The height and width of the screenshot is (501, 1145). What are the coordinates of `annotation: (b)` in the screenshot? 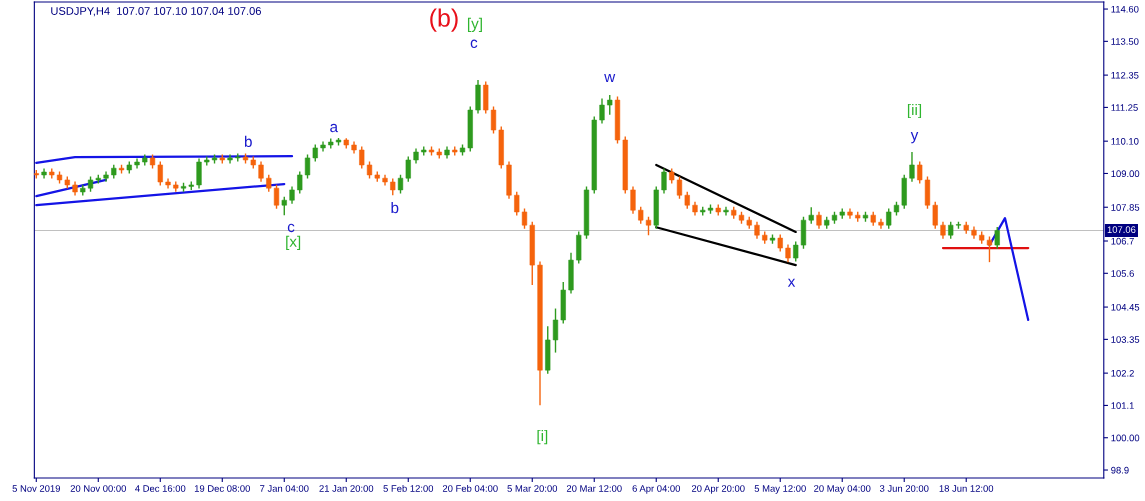 It's located at (444, 20).